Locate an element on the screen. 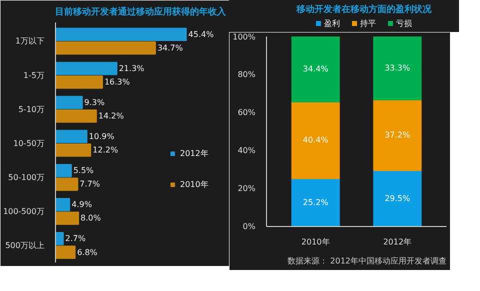 This screenshot has height=291, width=480. y-tick-label: 1-5万 is located at coordinates (34, 75).